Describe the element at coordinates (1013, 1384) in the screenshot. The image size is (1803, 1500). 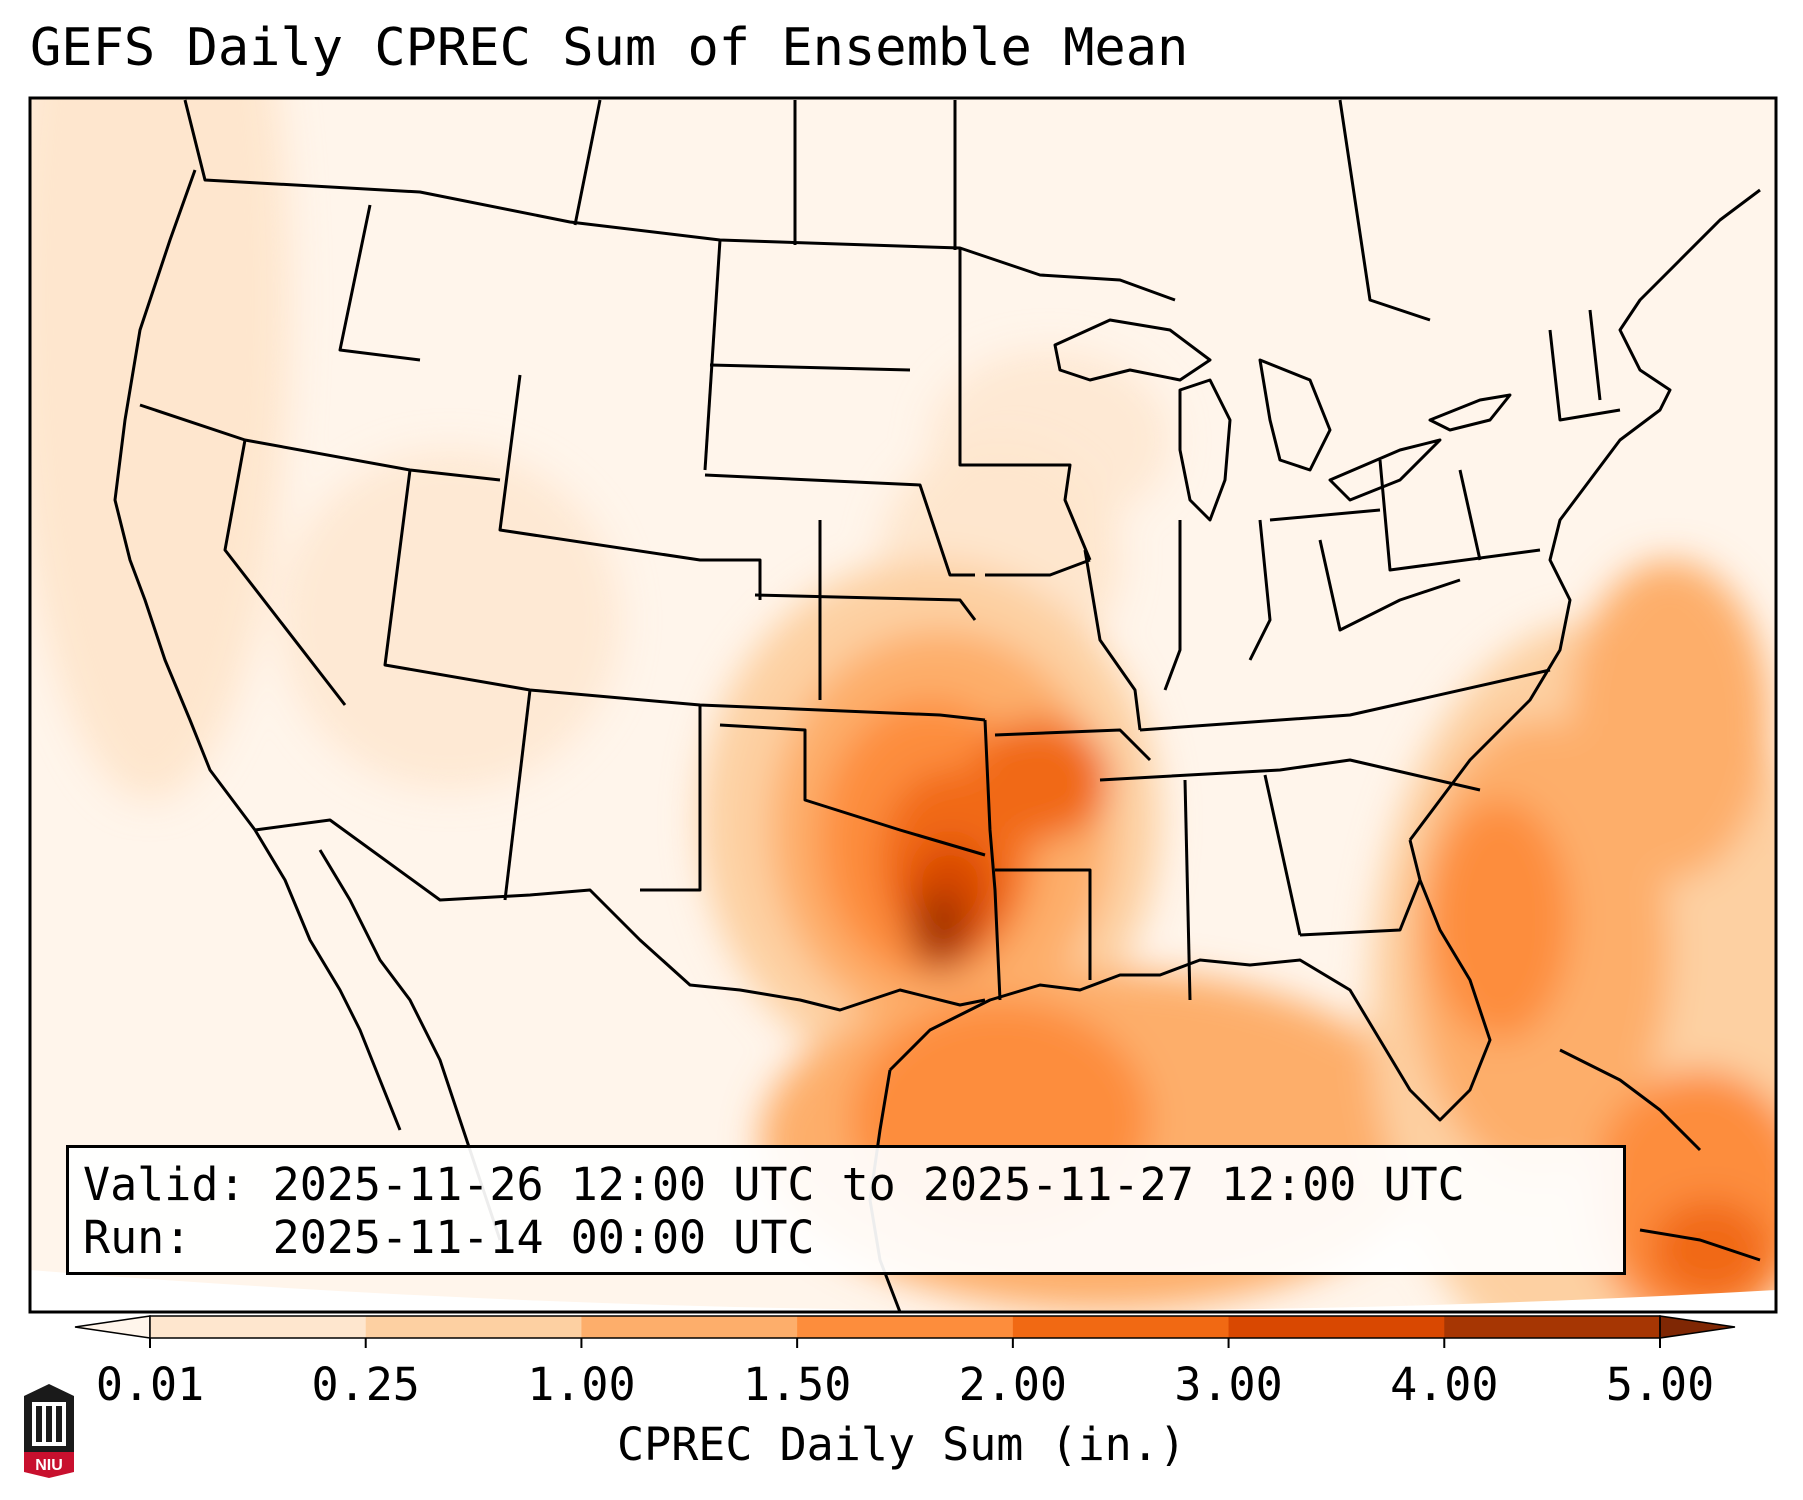
I see `colorbar-tick-label: 2.00` at that location.